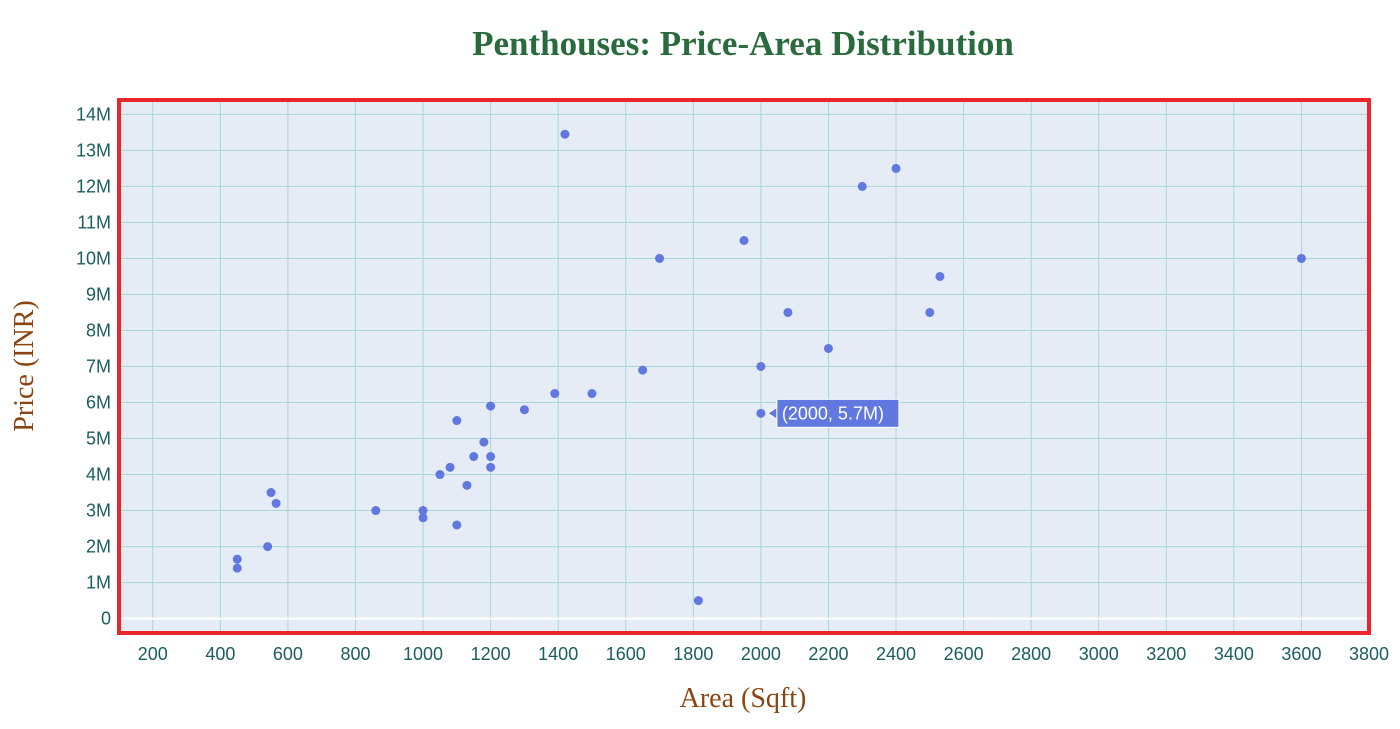 Image resolution: width=1400 pixels, height=729 pixels. Describe the element at coordinates (153, 654) in the screenshot. I see `x-tick-label: 200` at that location.